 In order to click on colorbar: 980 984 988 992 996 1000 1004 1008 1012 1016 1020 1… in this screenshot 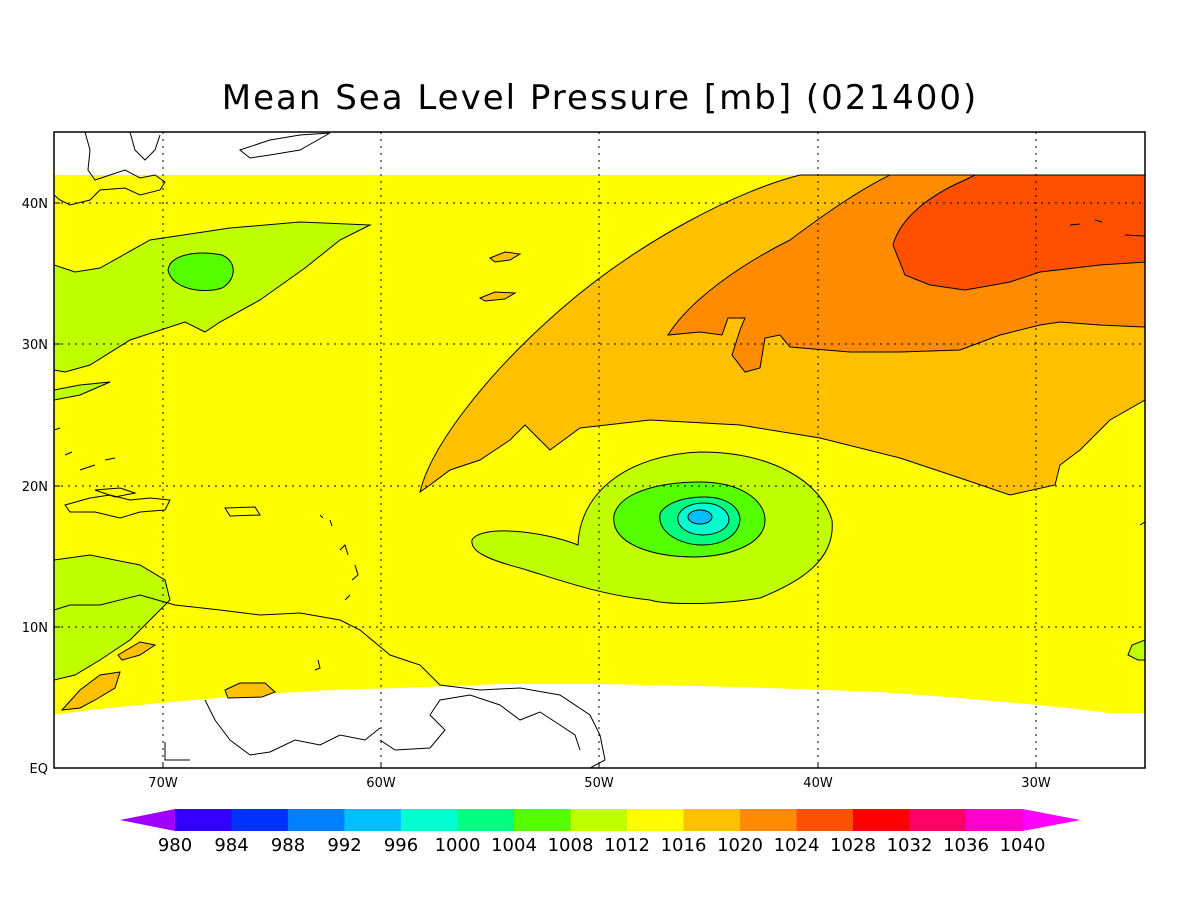, I will do `click(600, 832)`.